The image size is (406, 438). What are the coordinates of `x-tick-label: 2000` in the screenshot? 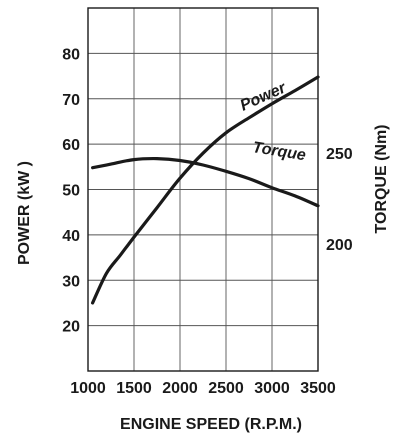 It's located at (180, 388).